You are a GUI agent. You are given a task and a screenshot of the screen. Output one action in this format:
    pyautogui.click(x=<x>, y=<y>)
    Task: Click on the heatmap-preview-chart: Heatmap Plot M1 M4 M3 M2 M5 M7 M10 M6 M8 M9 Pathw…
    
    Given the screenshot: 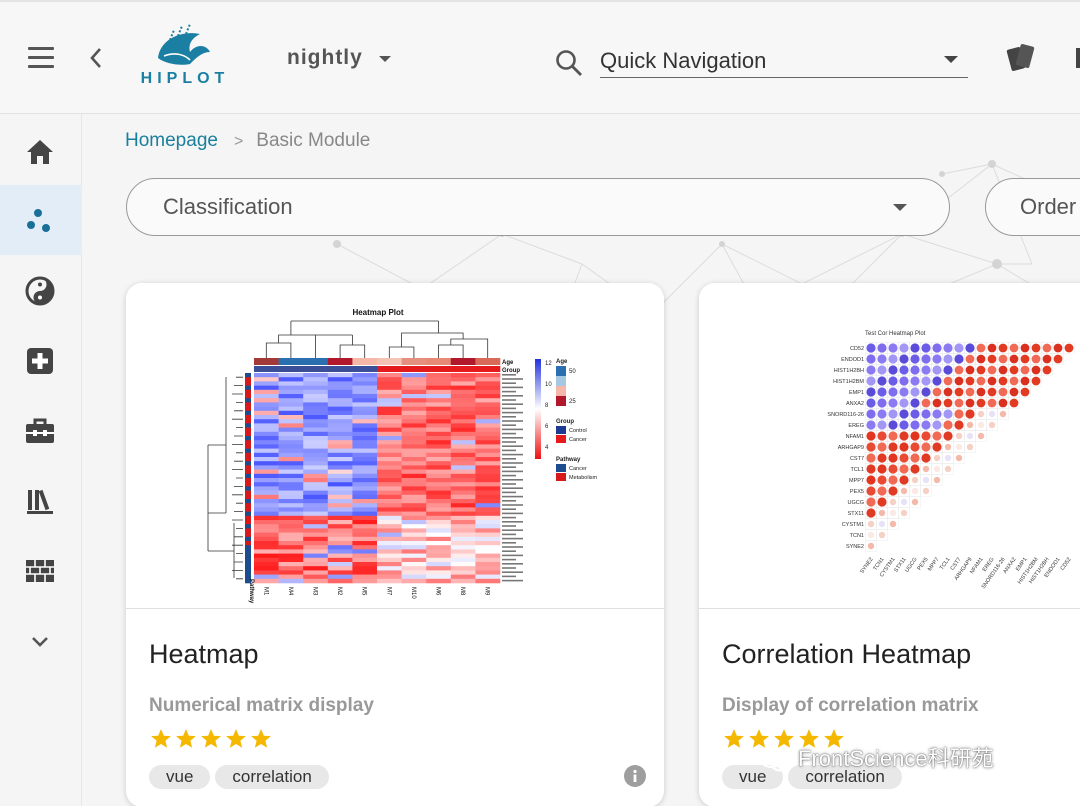 What is the action you would take?
    pyautogui.click(x=402, y=456)
    